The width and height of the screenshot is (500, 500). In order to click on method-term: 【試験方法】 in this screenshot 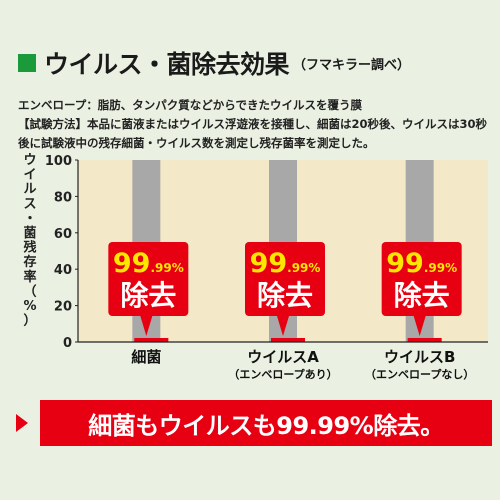, I will do `click(52, 124)`.